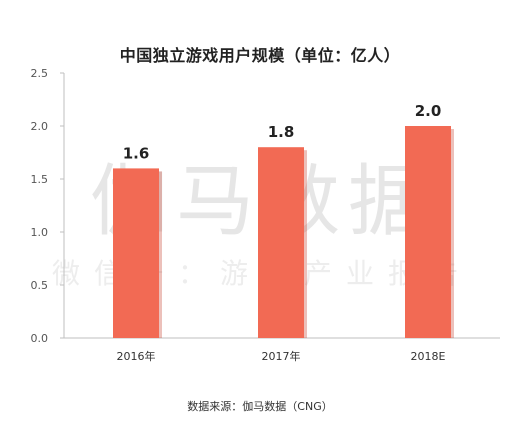 This screenshot has height=434, width=520. What do you see at coordinates (428, 356) in the screenshot?
I see `x-tick-label: 2018E` at bounding box center [428, 356].